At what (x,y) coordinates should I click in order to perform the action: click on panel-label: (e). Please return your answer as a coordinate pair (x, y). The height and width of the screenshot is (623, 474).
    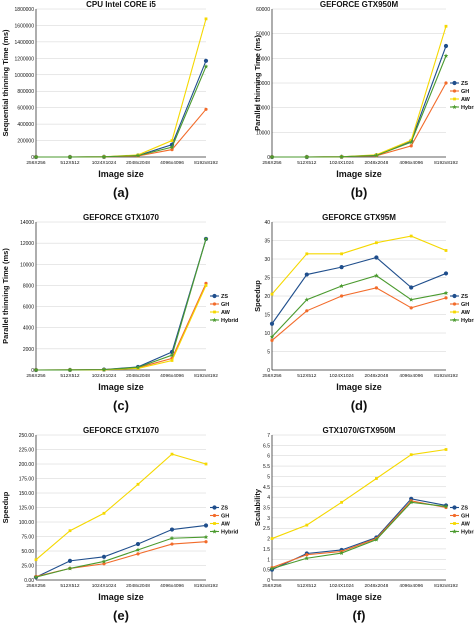
    Looking at the image, I should click on (121, 615).